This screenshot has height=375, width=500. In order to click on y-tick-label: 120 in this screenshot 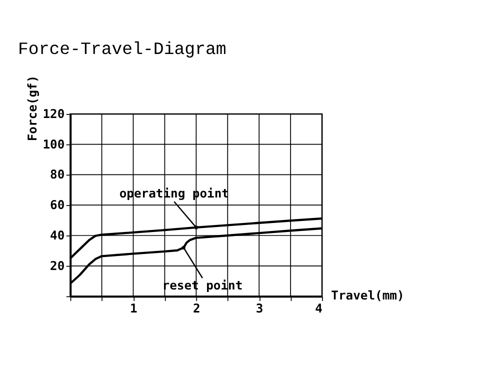, I will do `click(53, 113)`.